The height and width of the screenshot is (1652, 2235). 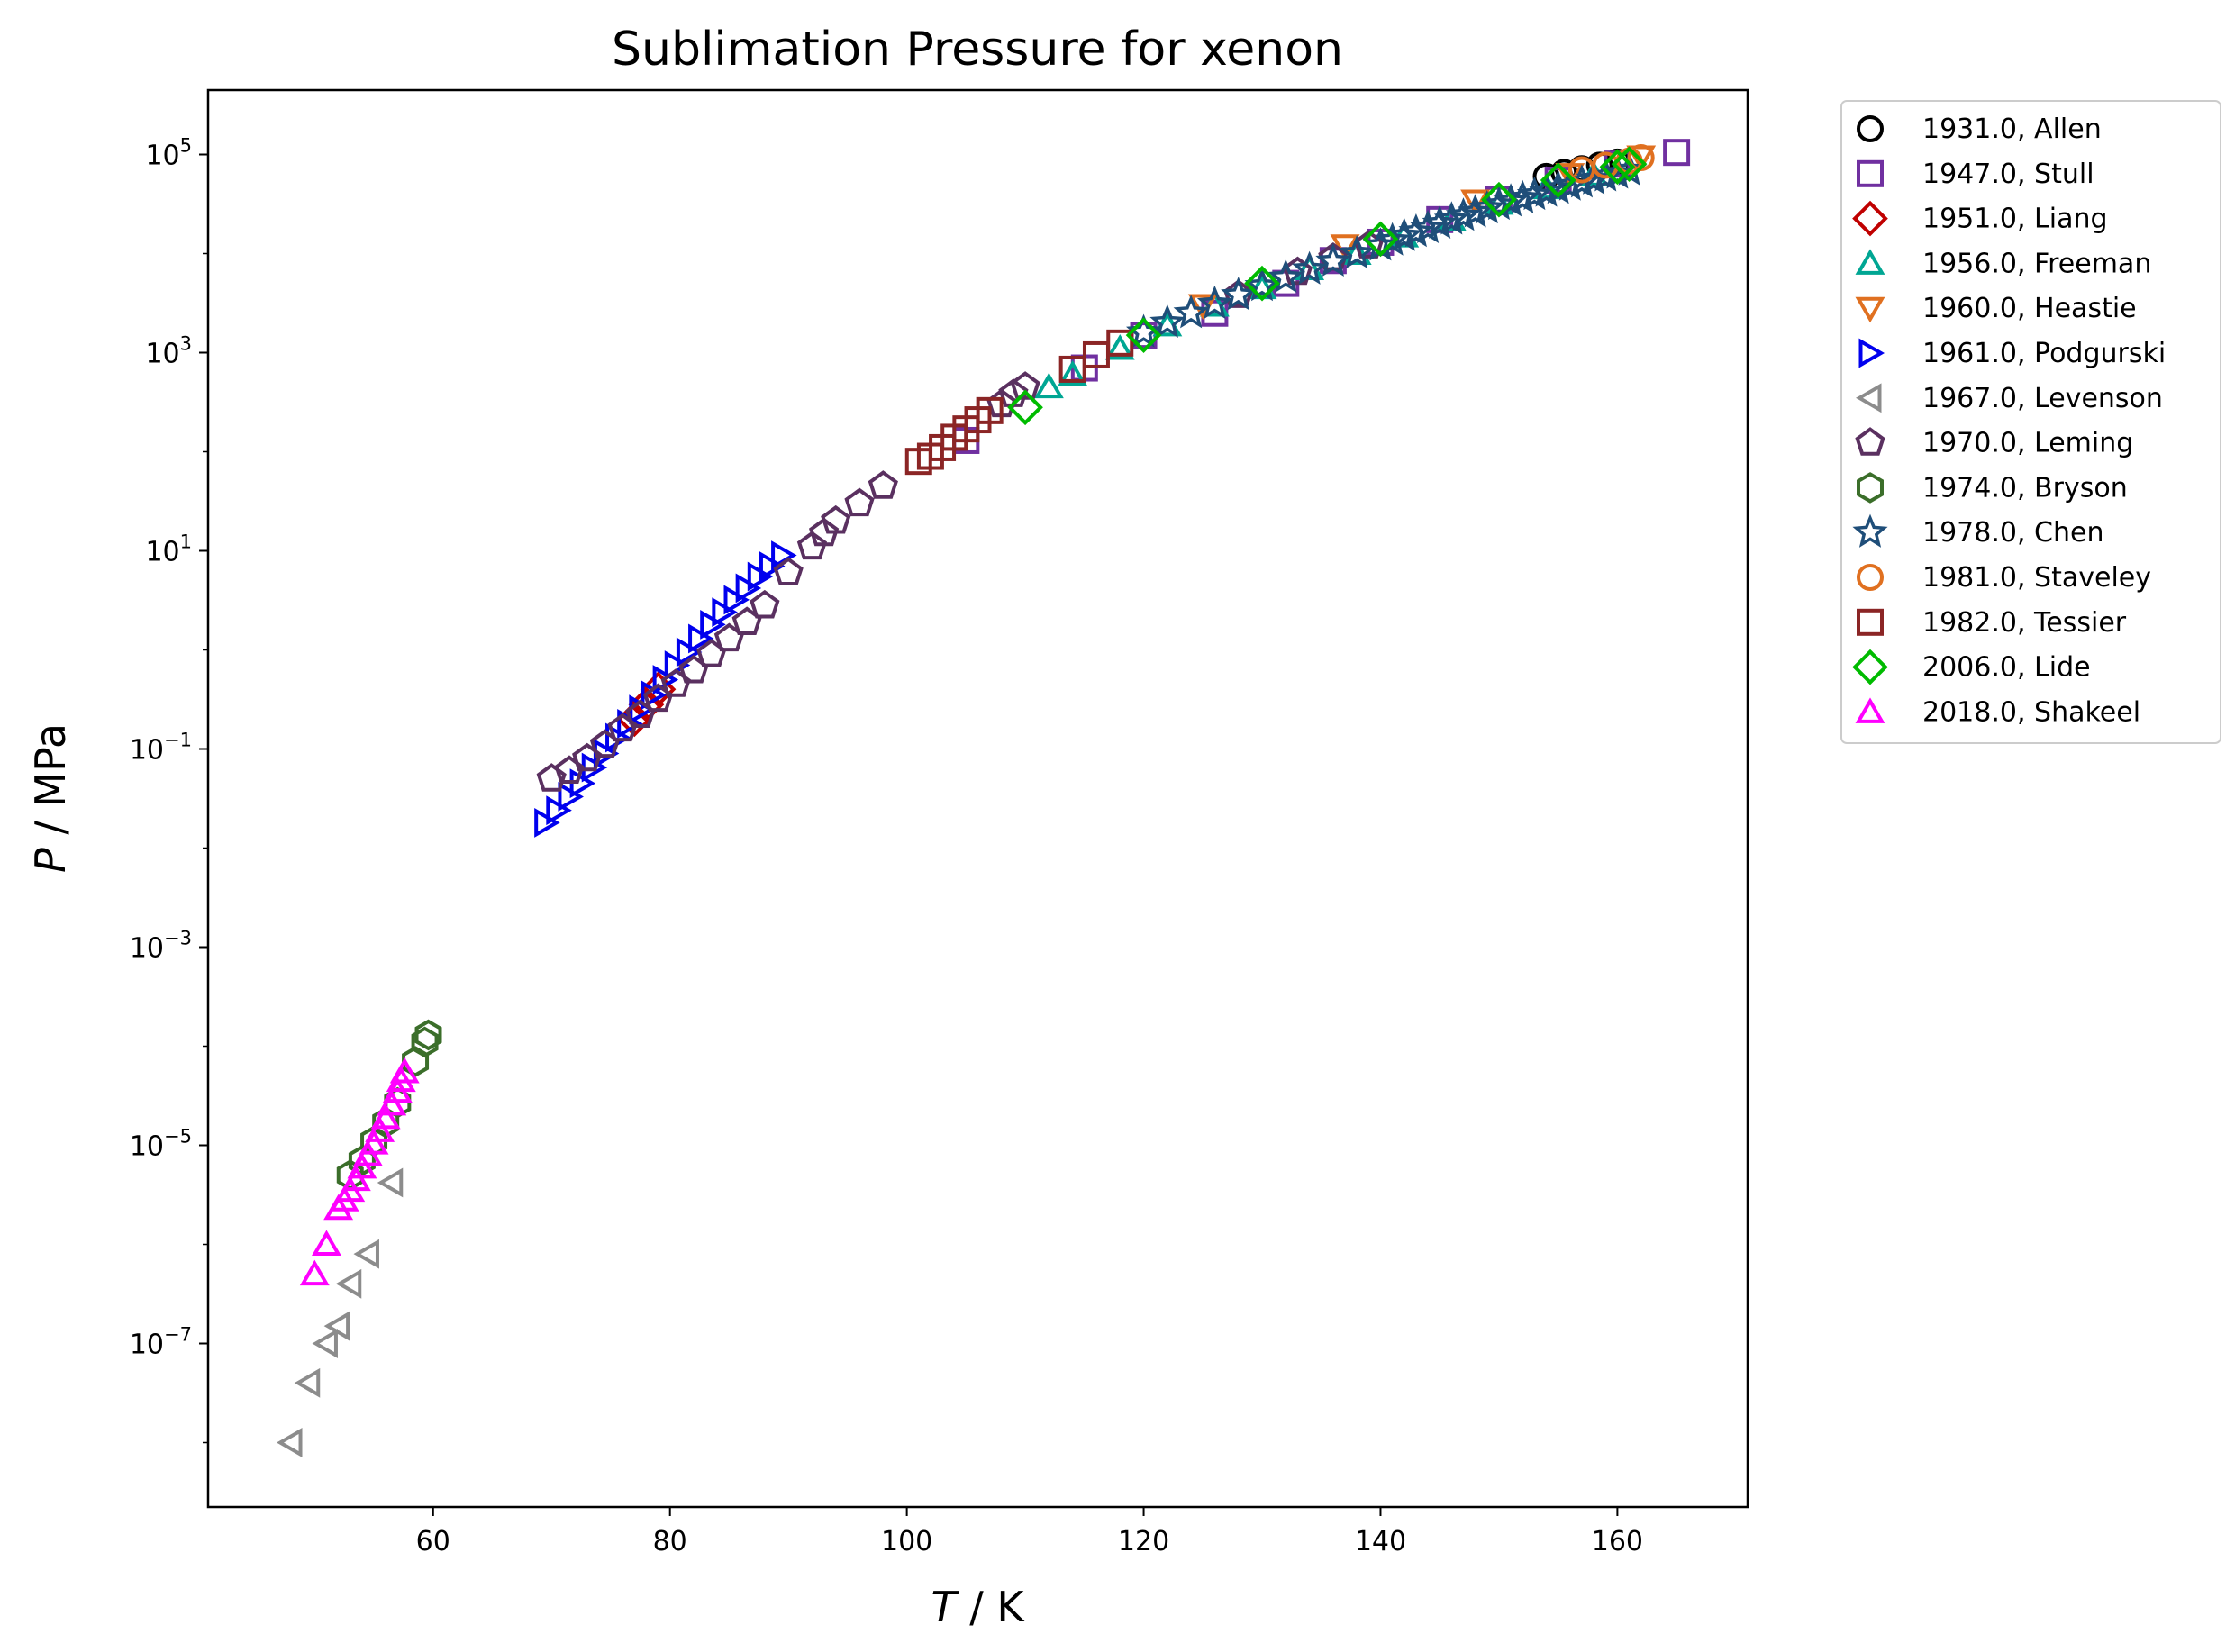 I want to click on legend-frame, so click(x=2030, y=422).